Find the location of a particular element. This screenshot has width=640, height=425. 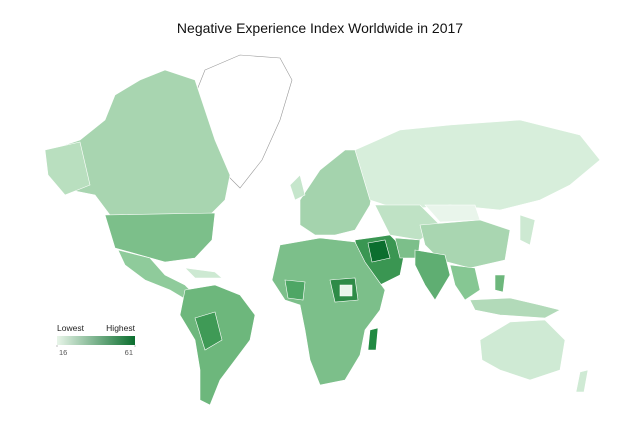

caribbean is located at coordinates (203, 273).